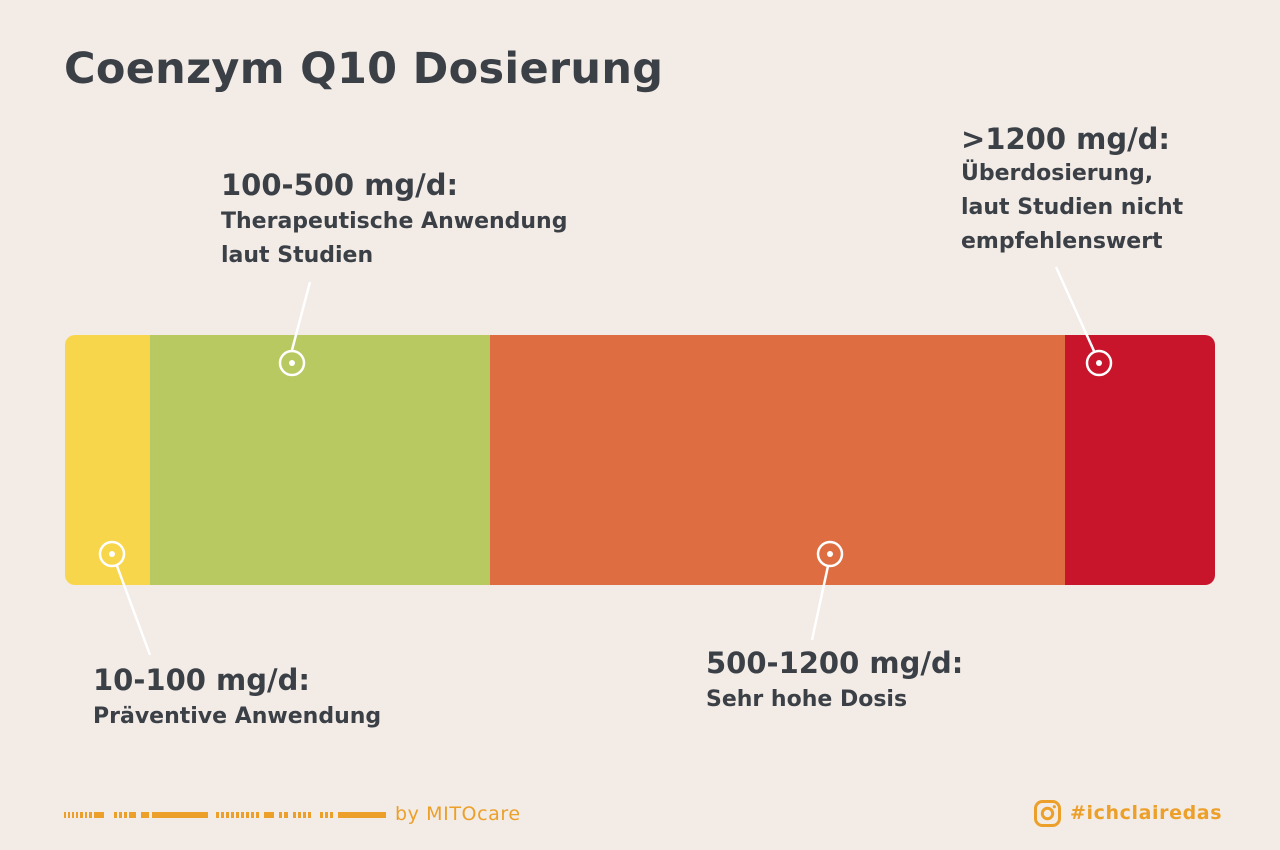 The width and height of the screenshot is (1280, 850). What do you see at coordinates (777, 460) in the screenshot?
I see `segment-high-dose` at bounding box center [777, 460].